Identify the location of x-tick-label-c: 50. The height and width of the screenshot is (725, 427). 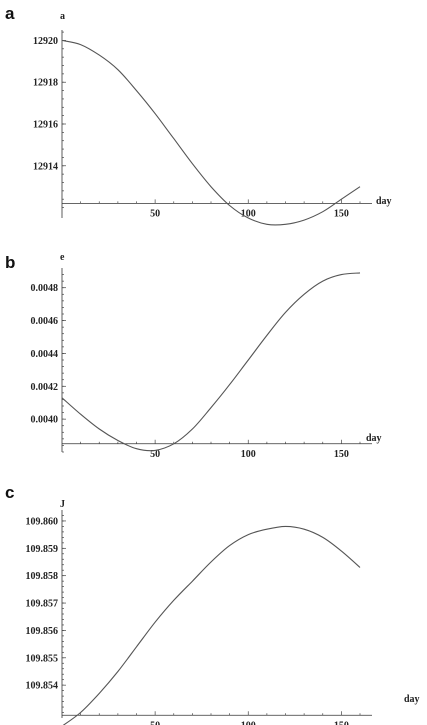
(155, 722).